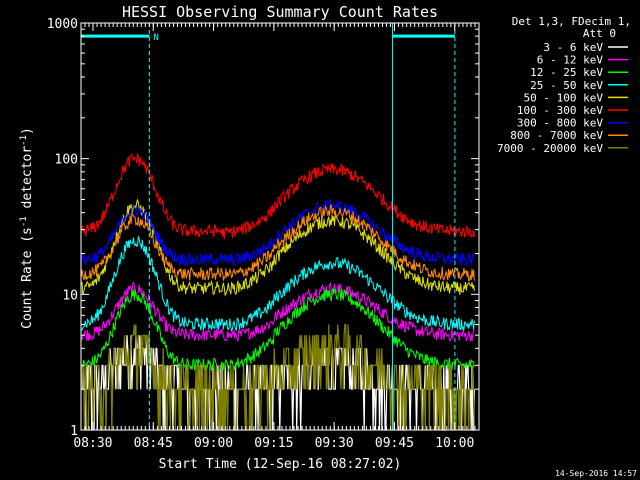  I want to click on legend-header-line-1: Det 1,3, FDecim 1,, so click(571, 21).